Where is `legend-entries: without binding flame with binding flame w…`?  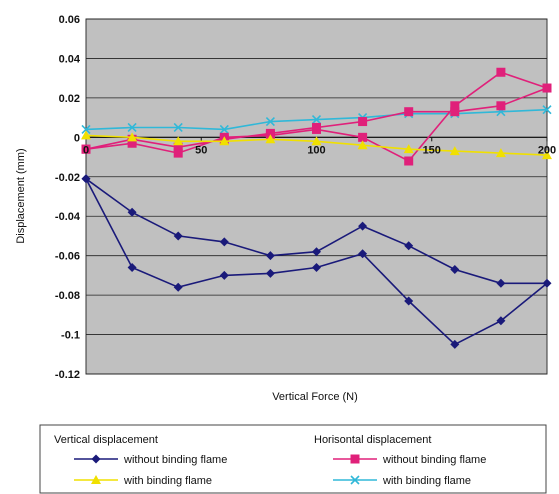
legend-entries: without binding flame with binding flame w… is located at coordinates (280, 470).